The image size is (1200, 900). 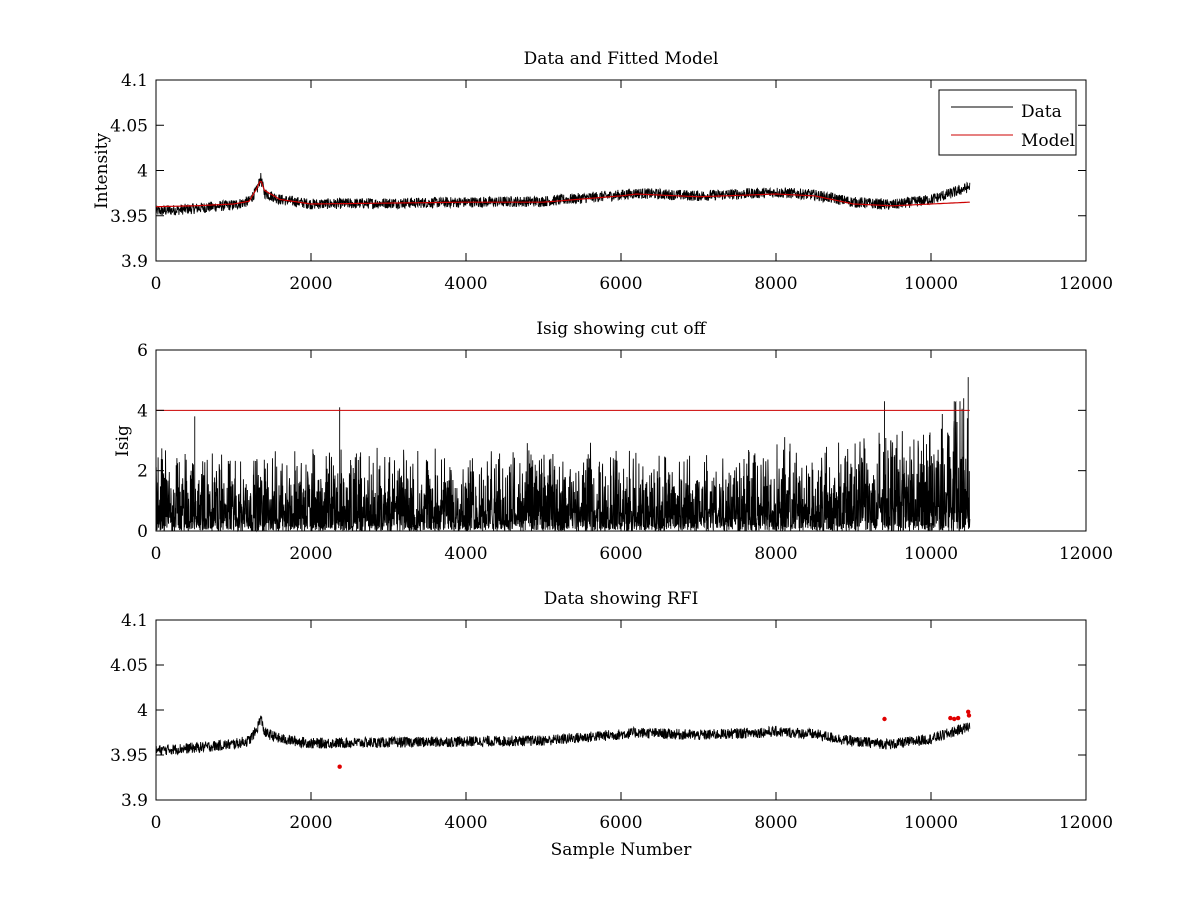 I want to click on y-tick-label: 2, so click(x=142, y=472).